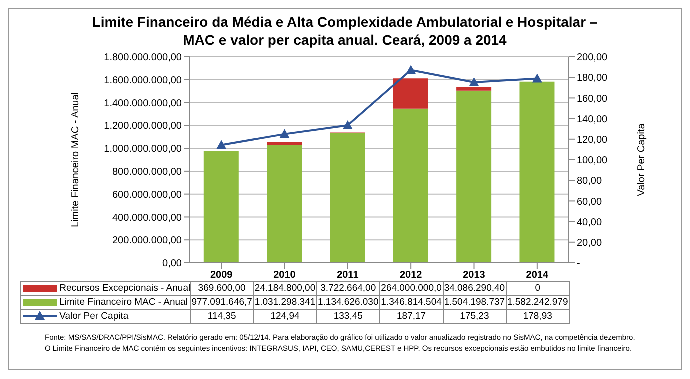 The width and height of the screenshot is (690, 379). What do you see at coordinates (348, 289) in the screenshot?
I see `data-label: 3.722.664,00` at bounding box center [348, 289].